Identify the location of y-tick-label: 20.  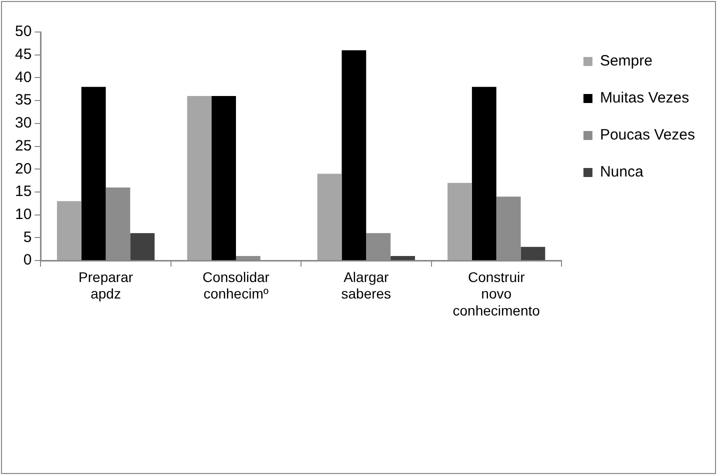
(23, 169).